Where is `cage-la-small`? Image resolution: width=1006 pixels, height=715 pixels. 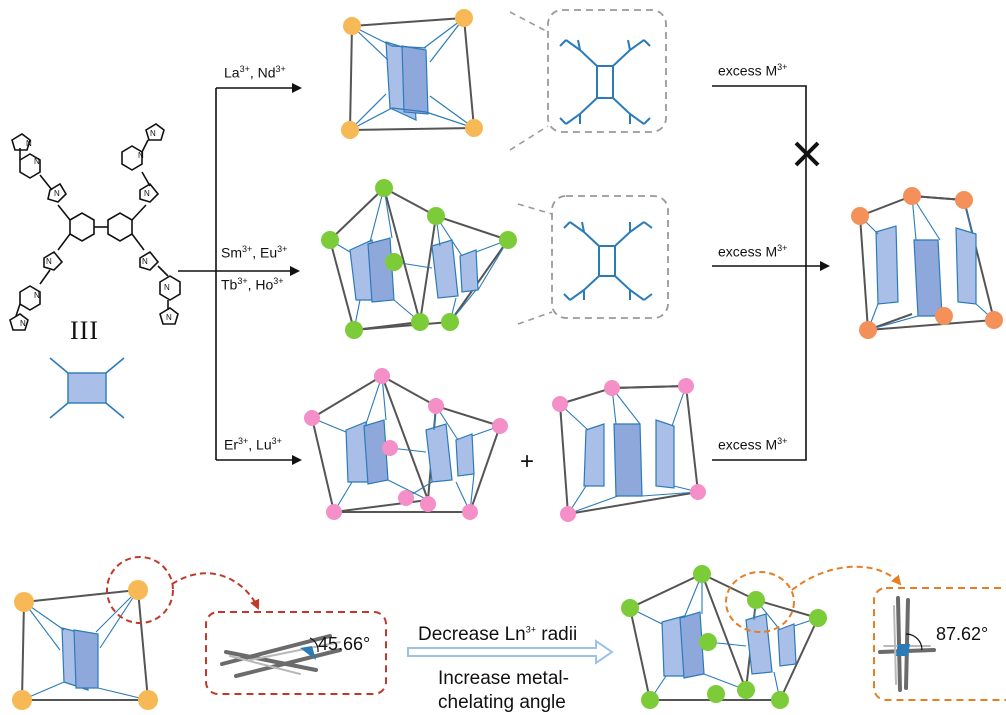 cage-la-small is located at coordinates (85, 645).